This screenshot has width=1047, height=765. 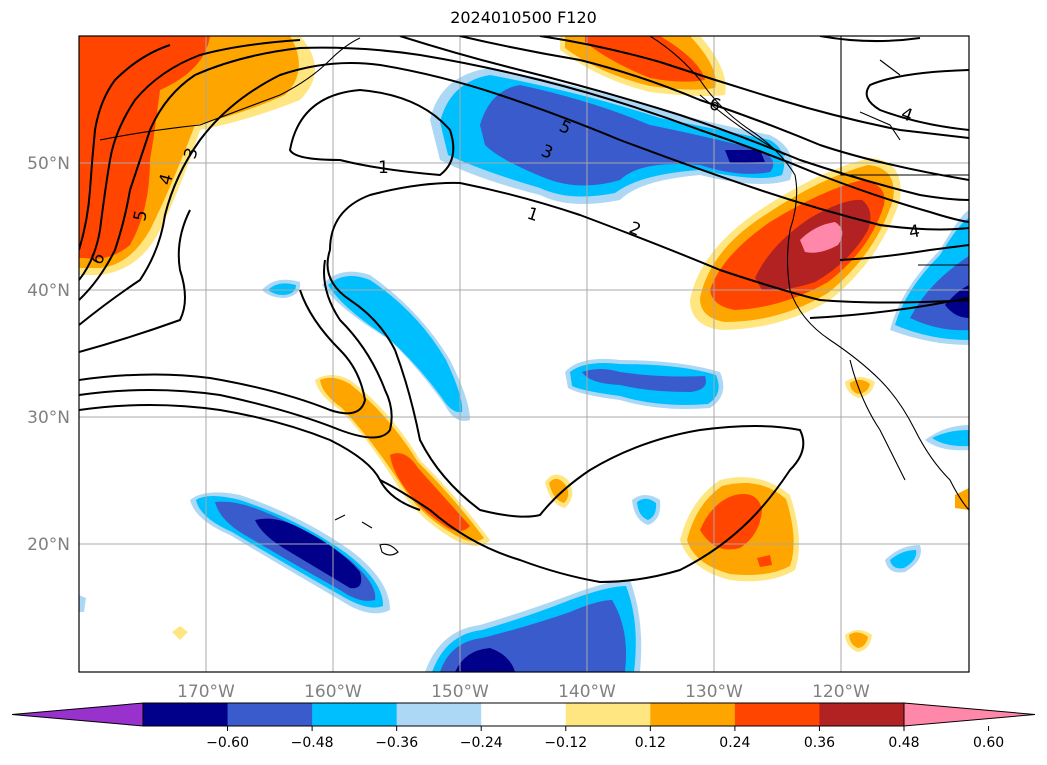 What do you see at coordinates (48, 291) in the screenshot?
I see `lat-label: 40°N` at bounding box center [48, 291].